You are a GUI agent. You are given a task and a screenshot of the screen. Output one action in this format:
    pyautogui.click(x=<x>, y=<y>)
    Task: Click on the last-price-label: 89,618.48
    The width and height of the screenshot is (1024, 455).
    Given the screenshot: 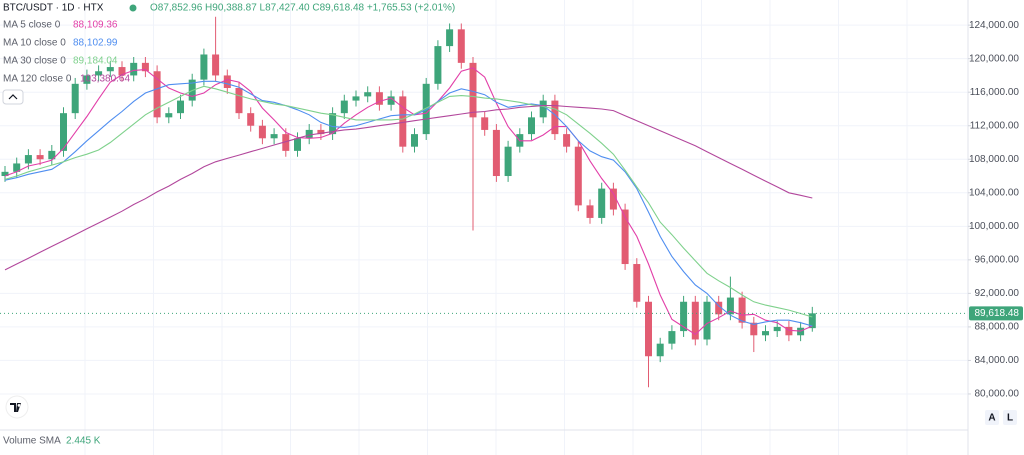 What is the action you would take?
    pyautogui.click(x=997, y=313)
    